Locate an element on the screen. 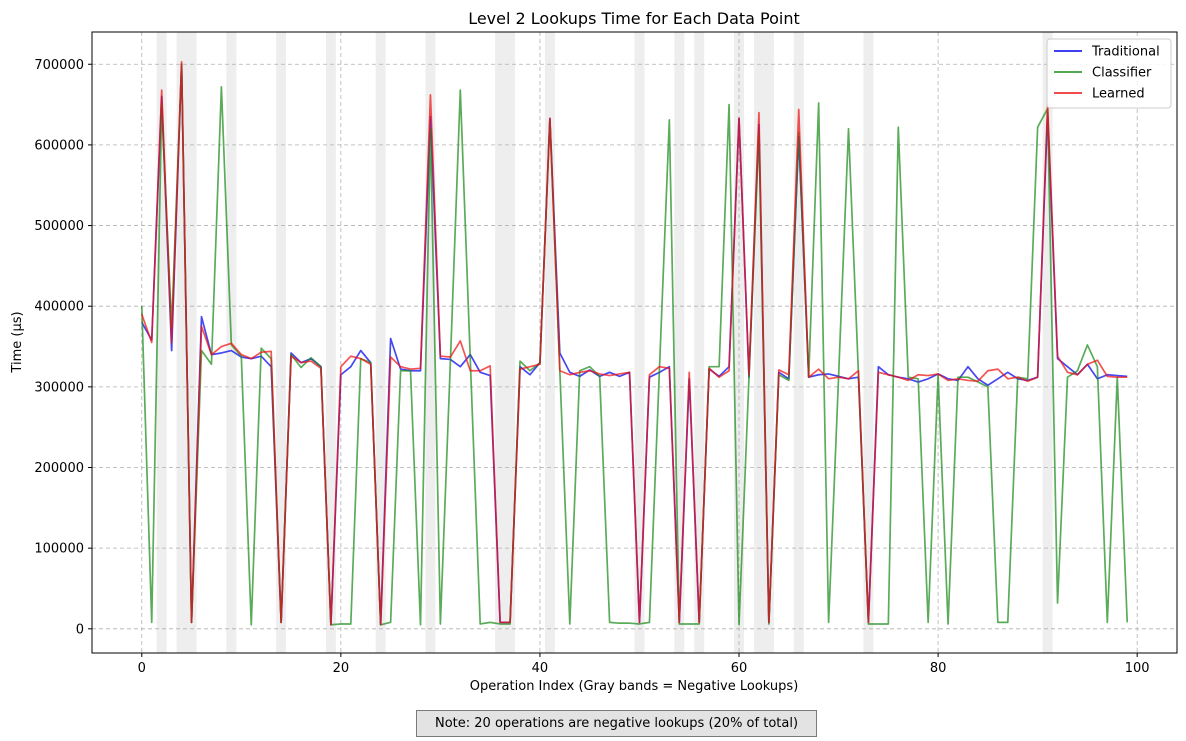 This screenshot has width=1186, height=741. legend-label-classifier: Classifier is located at coordinates (1122, 73).